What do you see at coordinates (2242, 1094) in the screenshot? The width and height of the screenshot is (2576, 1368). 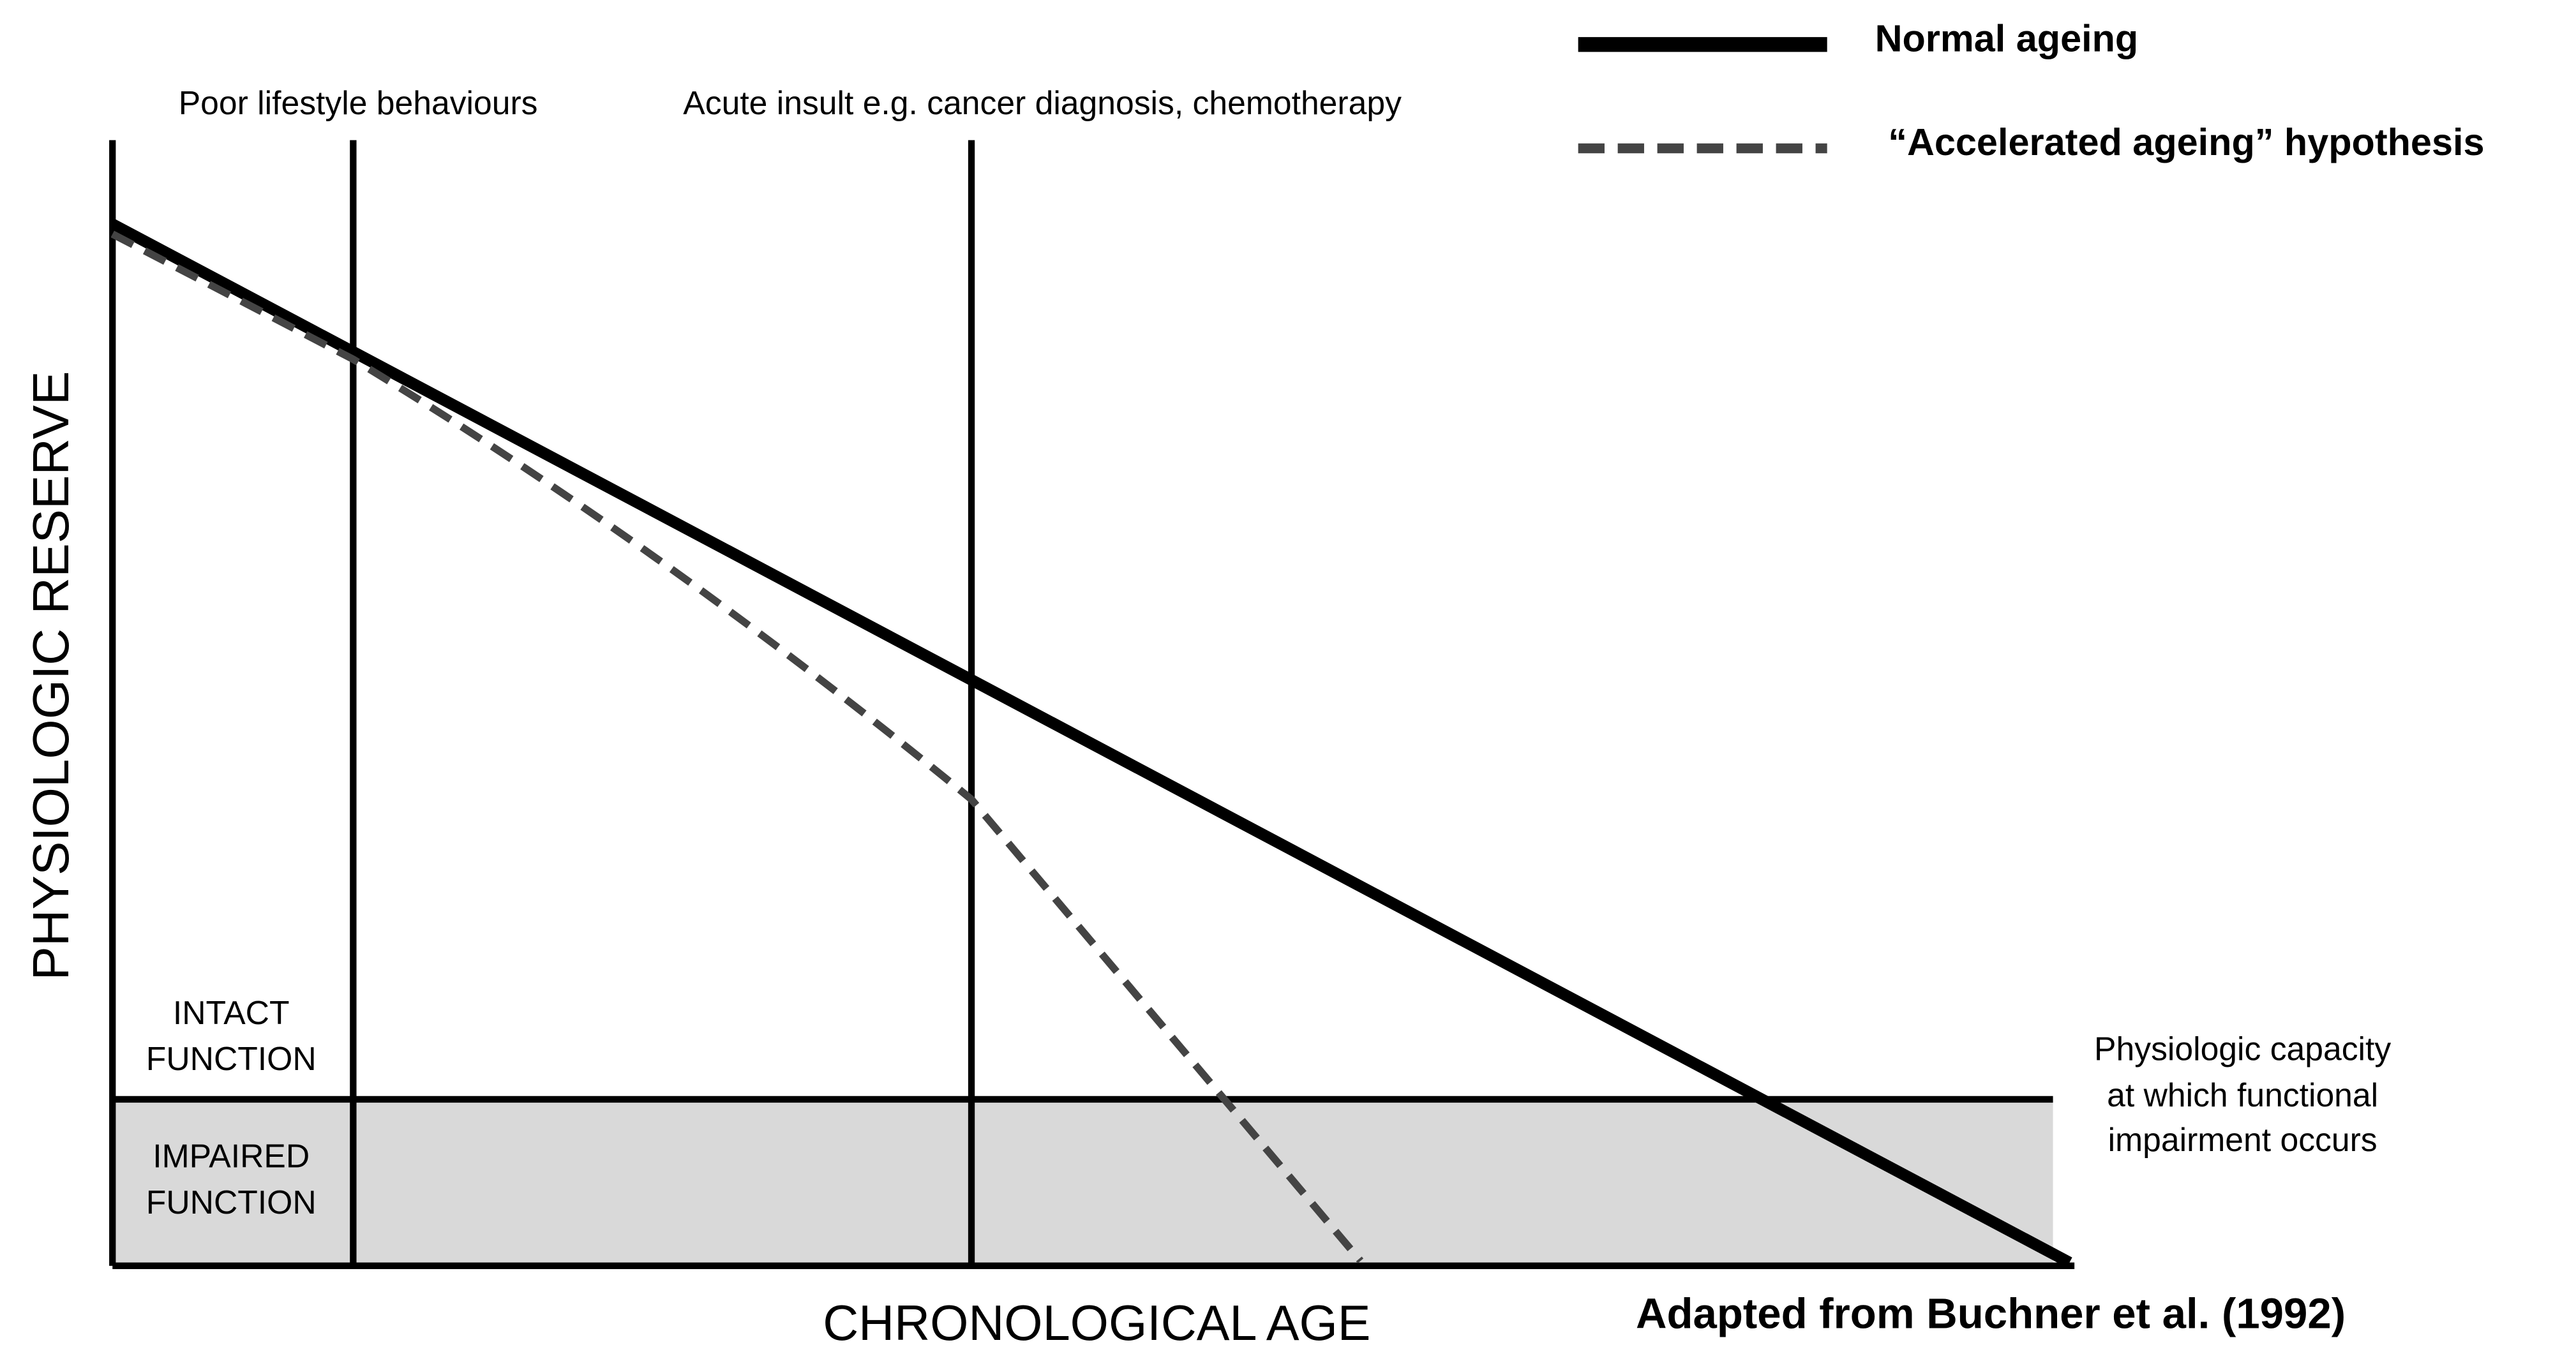 I see `threshold-label: at which functional` at bounding box center [2242, 1094].